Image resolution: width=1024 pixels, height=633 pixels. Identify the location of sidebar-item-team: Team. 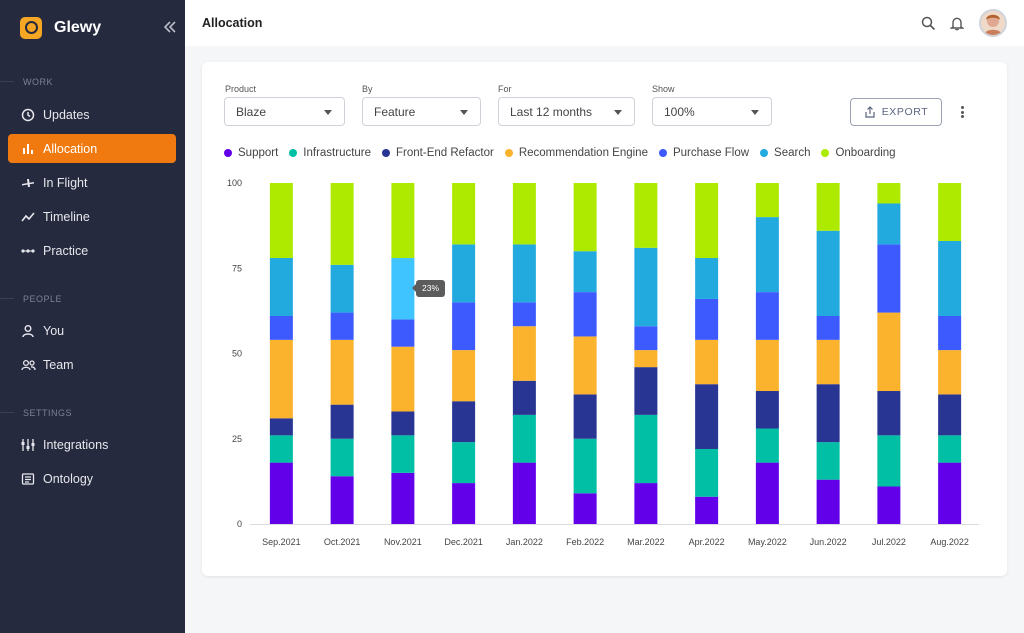
(92, 364).